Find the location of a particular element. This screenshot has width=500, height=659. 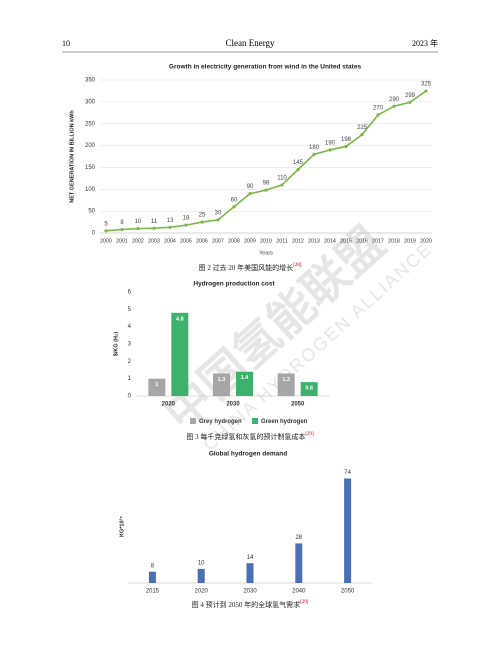

y-tick-label: 0 is located at coordinates (130, 397).